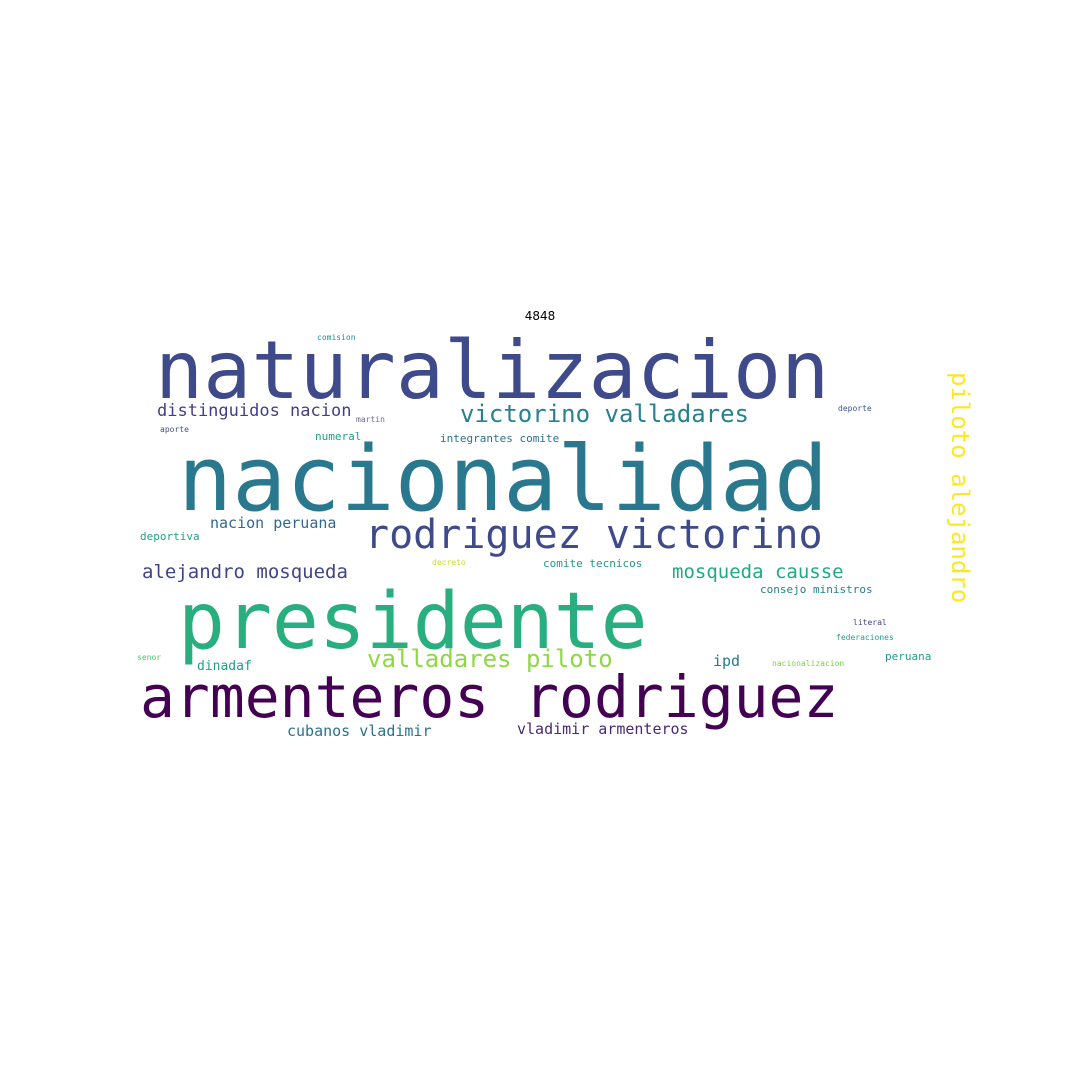 The width and height of the screenshot is (1080, 1080). What do you see at coordinates (492, 370) in the screenshot?
I see `cloud-word: naturalizacion` at bounding box center [492, 370].